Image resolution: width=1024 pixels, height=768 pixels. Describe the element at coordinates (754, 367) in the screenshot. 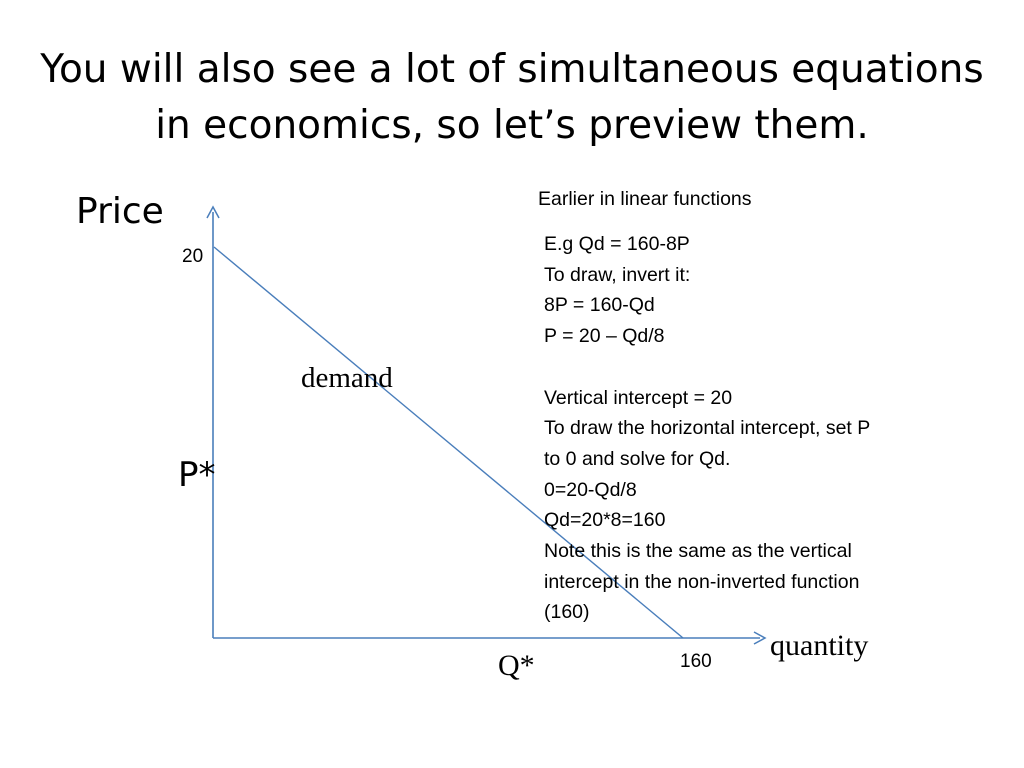

I see `notes-line` at that location.